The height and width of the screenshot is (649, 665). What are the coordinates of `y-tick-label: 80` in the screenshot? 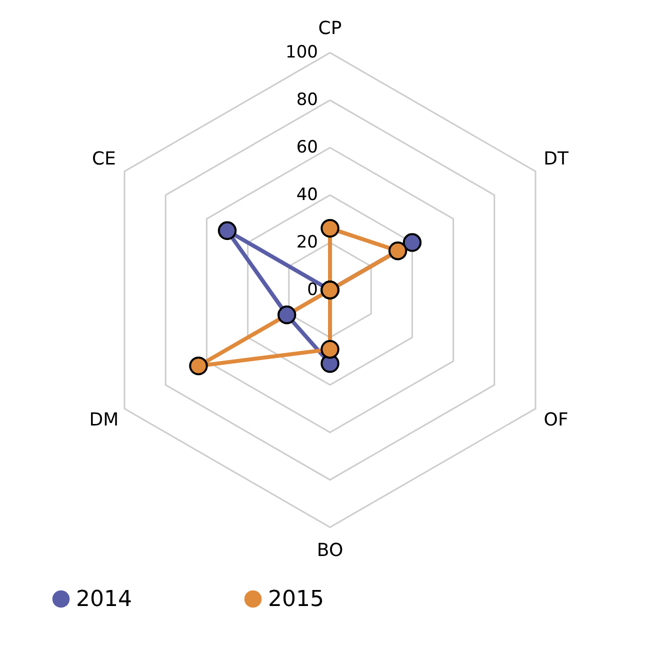 It's located at (307, 100).